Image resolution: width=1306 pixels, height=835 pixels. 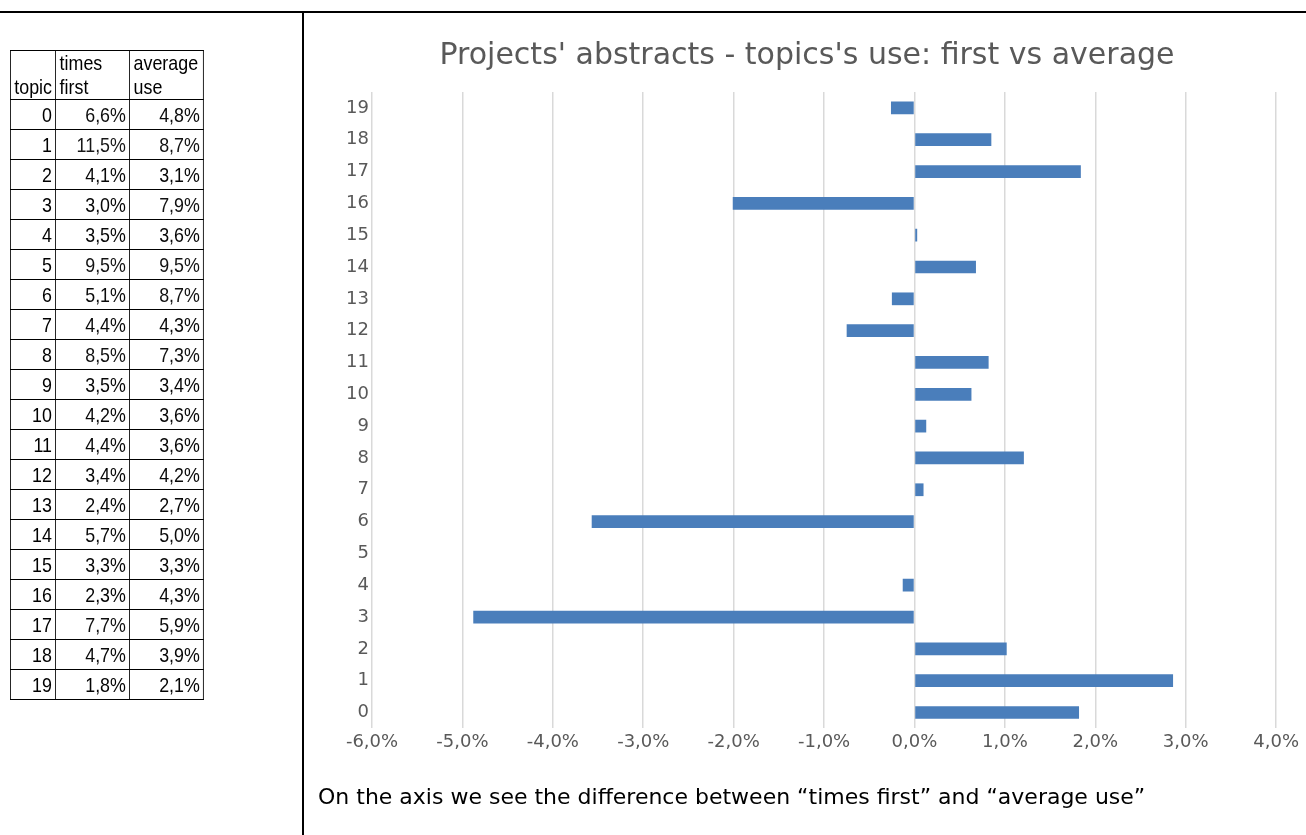 What do you see at coordinates (33, 75) in the screenshot?
I see `y-axis-title: topic` at bounding box center [33, 75].